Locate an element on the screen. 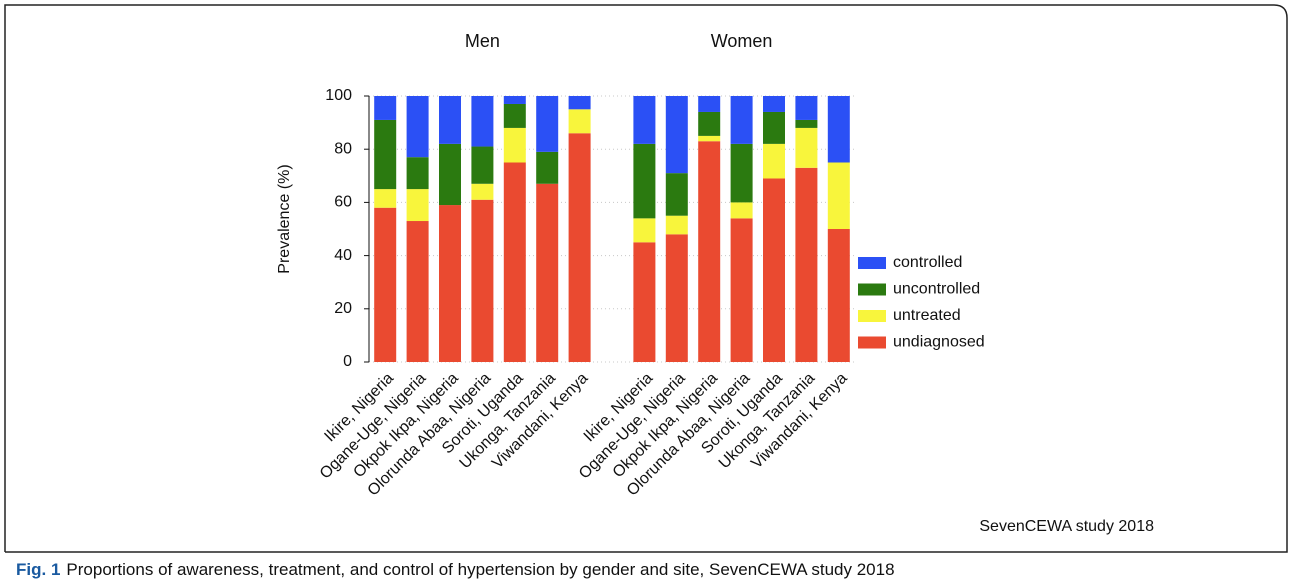 This screenshot has width=1292, height=586. y-tick-label: 0 is located at coordinates (347, 361).